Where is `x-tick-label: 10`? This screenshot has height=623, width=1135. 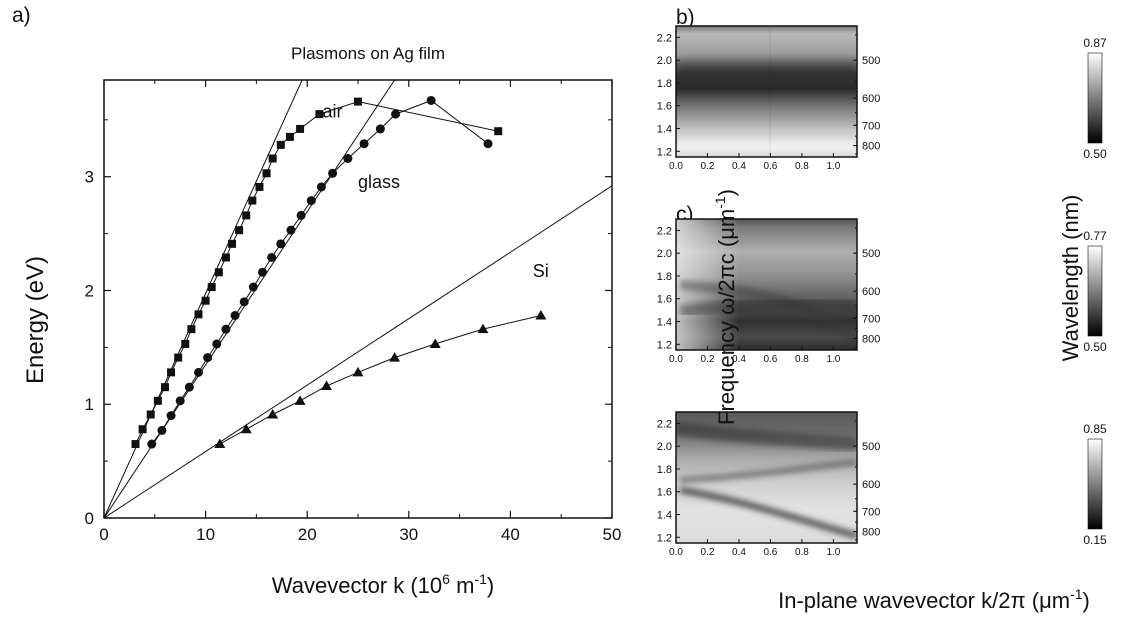 x-tick-label: 10 is located at coordinates (205, 534).